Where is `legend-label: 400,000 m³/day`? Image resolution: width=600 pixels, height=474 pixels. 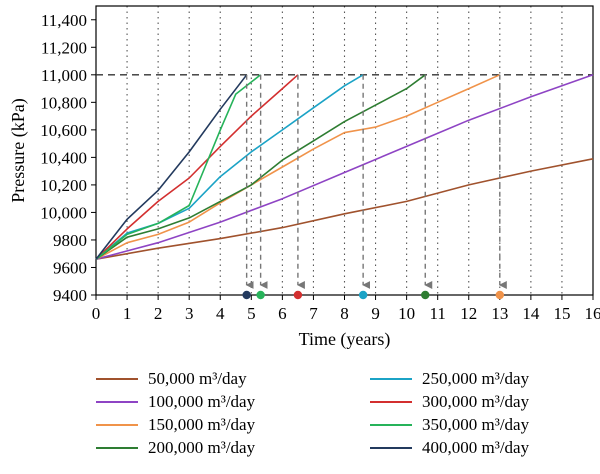 legend-label: 400,000 m³/day is located at coordinates (476, 447).